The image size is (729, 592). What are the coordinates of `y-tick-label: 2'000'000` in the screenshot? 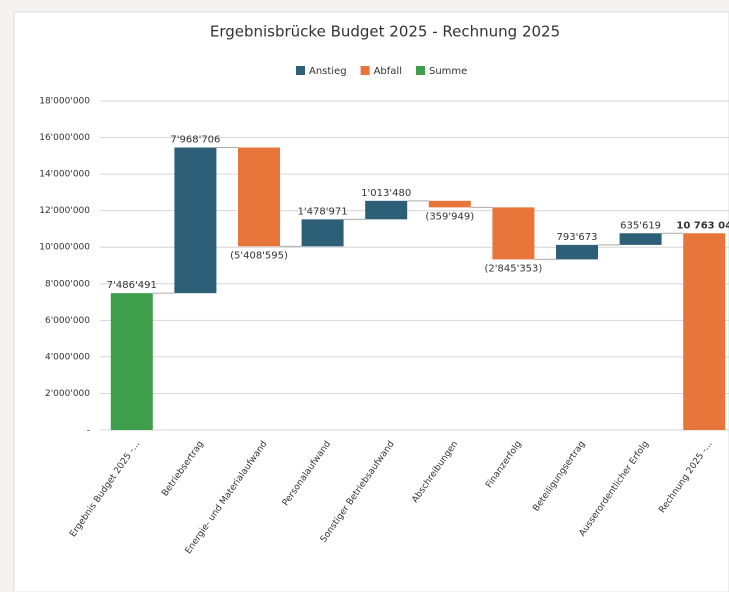 It's located at (67, 394).